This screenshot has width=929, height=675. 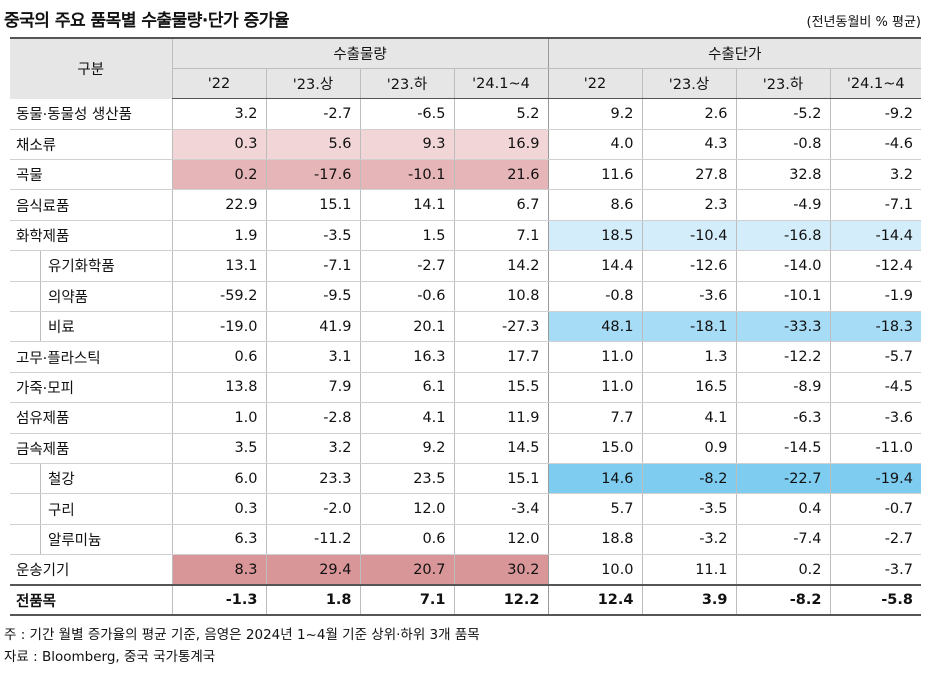 I want to click on table-cell: 7.9, so click(x=312, y=388).